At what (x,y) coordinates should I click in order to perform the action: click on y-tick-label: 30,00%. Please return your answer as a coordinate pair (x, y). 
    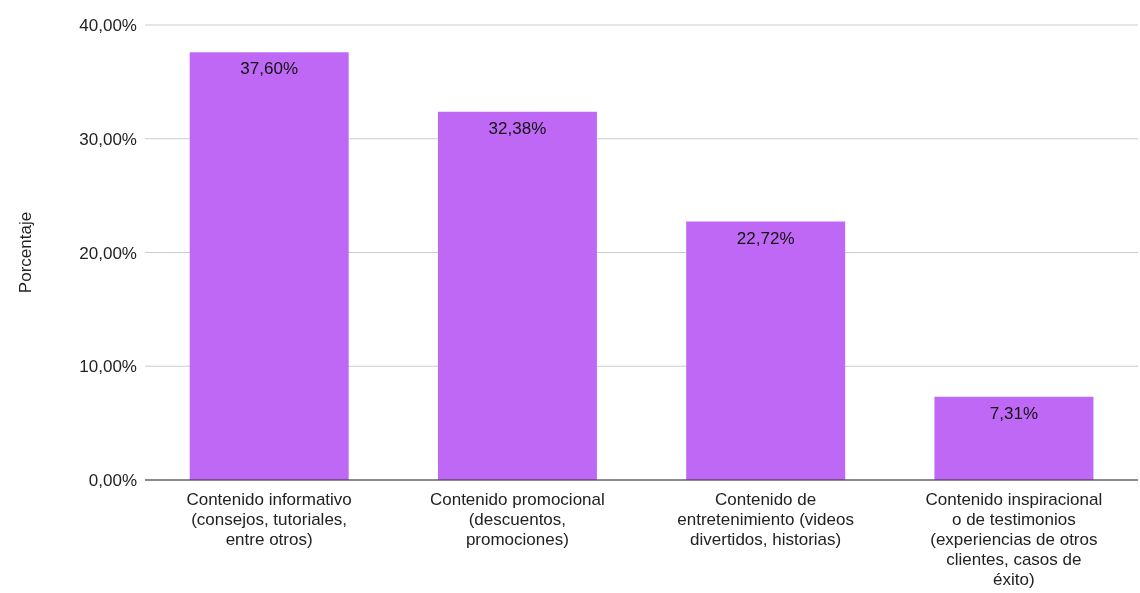
    Looking at the image, I should click on (108, 139).